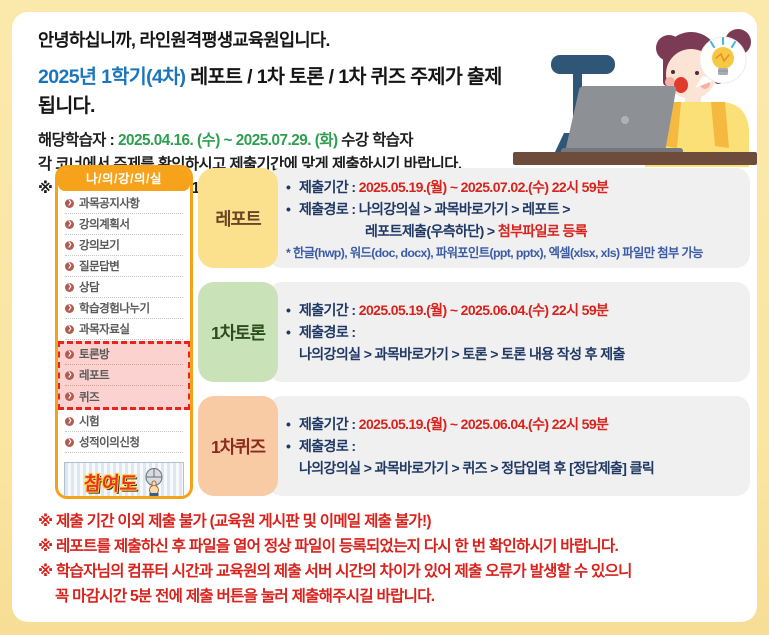  I want to click on quiz-path-line2: 나의강의실 > 과목바로가기 > 퀴즈 > 정답입력 후 [정답제출] 클릭, so click(513, 468).